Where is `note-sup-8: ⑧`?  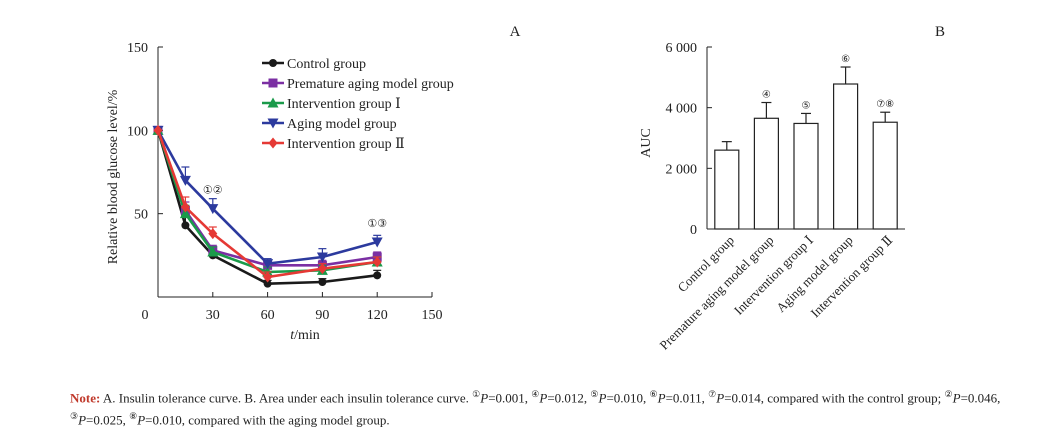 note-sup-8: ⑧ is located at coordinates (133, 416).